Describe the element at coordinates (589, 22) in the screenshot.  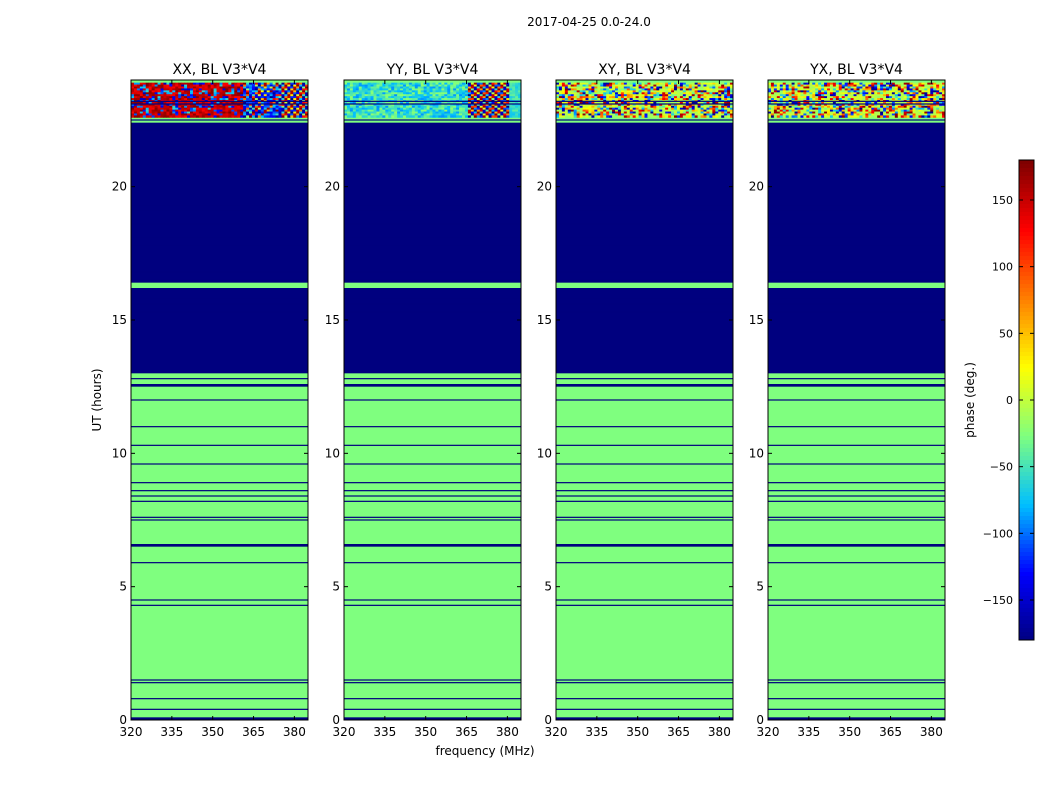
I see `figure-suptitle: 2017-04-25 0.0-24.0` at that location.